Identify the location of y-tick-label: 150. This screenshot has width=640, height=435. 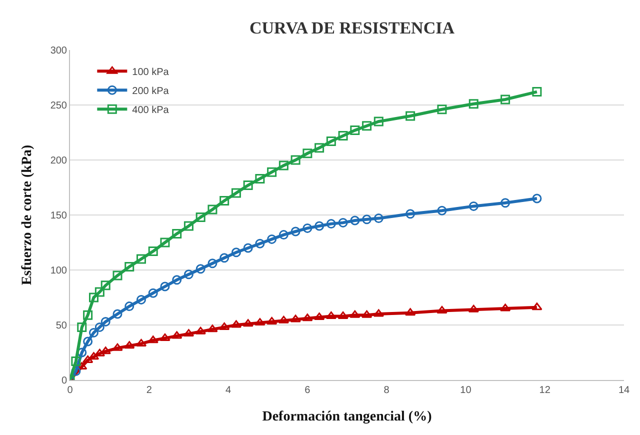
(59, 216).